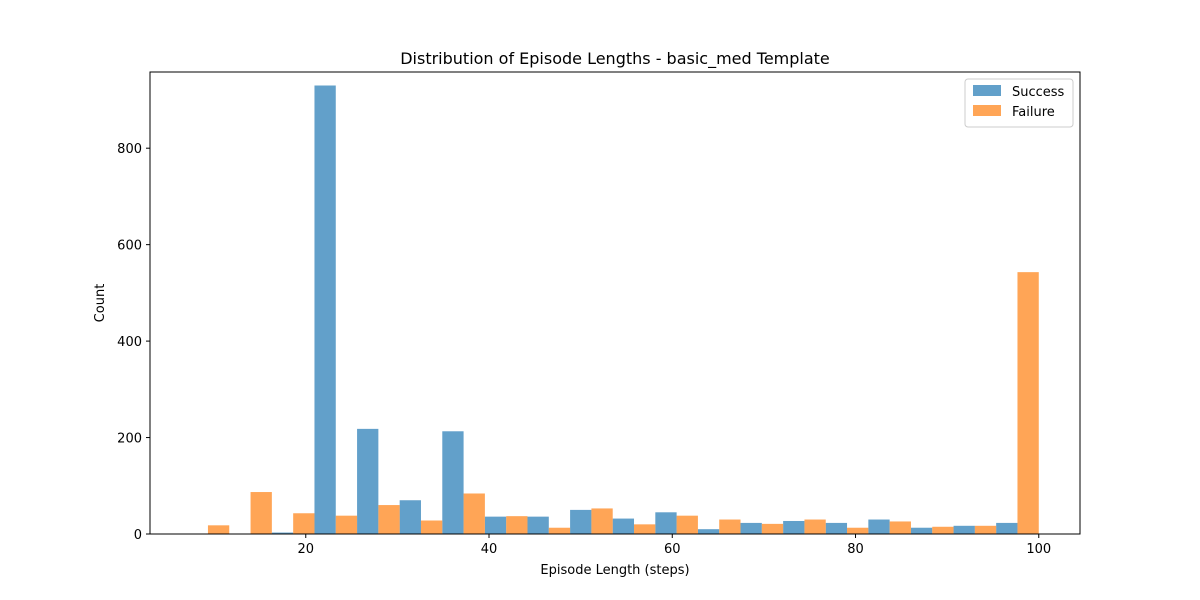 The height and width of the screenshot is (600, 1200). What do you see at coordinates (129, 439) in the screenshot?
I see `y-tick-label: 200` at bounding box center [129, 439].